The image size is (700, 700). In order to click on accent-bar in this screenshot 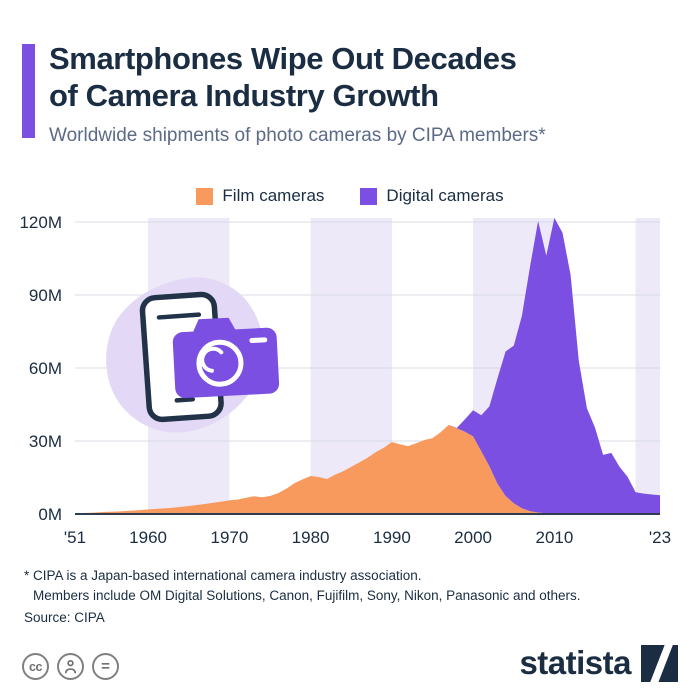, I will do `click(28, 91)`.